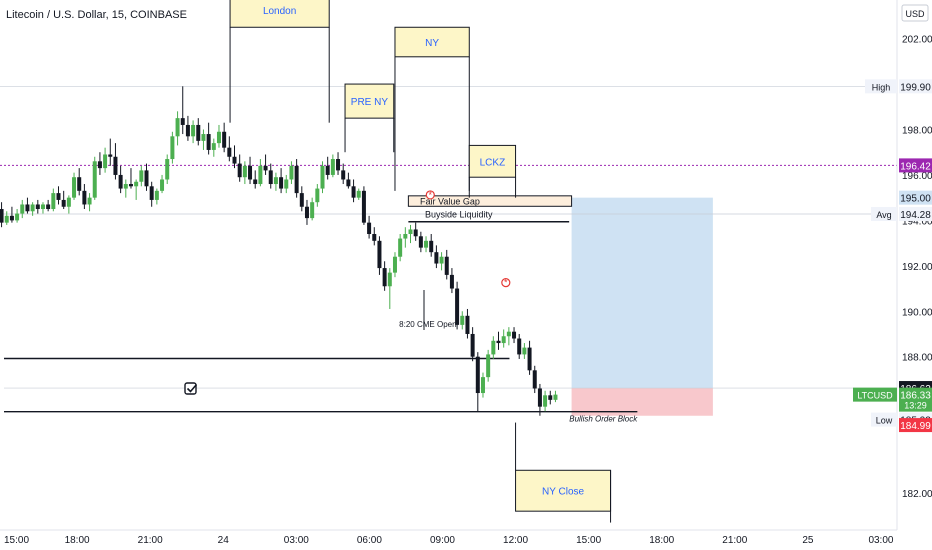  I want to click on session-box-london, so click(279, 14).